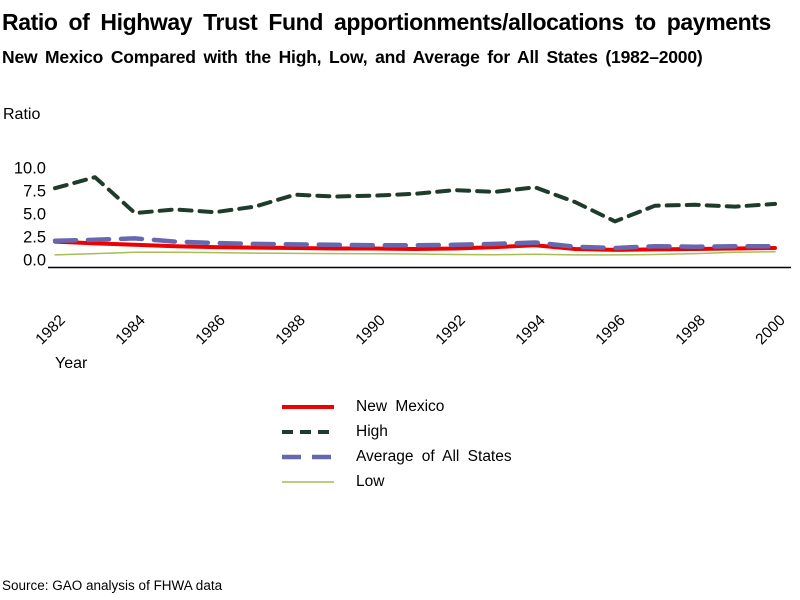 This screenshot has width=800, height=600. I want to click on x-tick-label: 2000, so click(770, 330).